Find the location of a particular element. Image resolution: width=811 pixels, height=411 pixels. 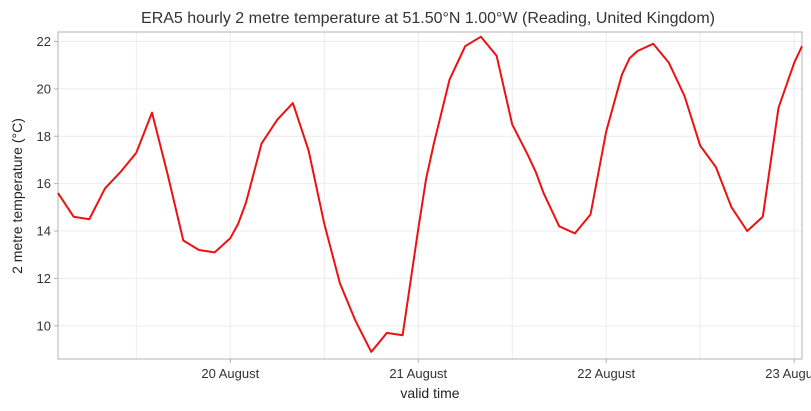

y-tick-label: 22 is located at coordinates (44, 41).